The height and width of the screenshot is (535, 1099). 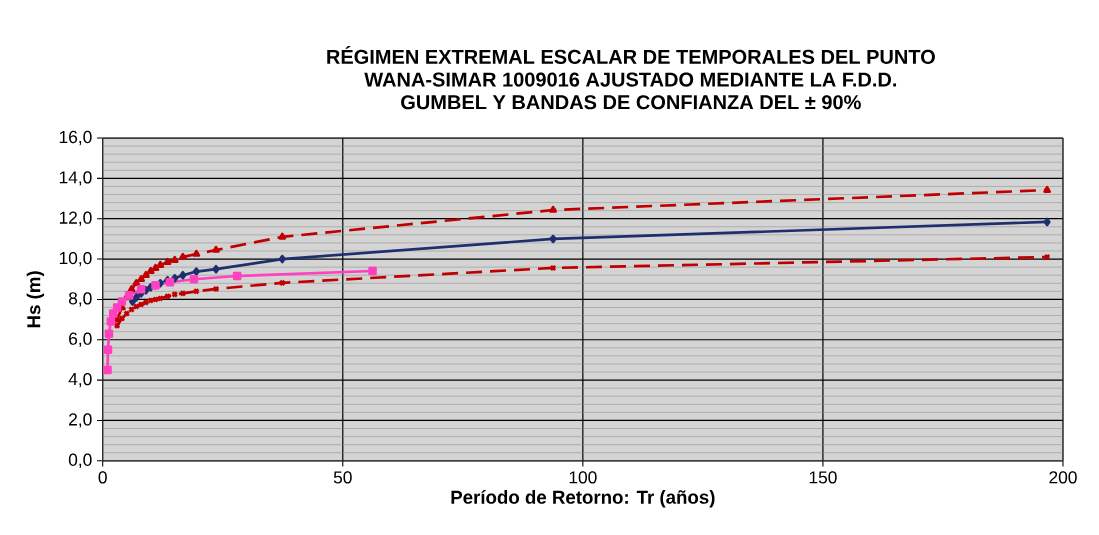 What do you see at coordinates (1063, 477) in the screenshot?
I see `x-tick-label: 200` at bounding box center [1063, 477].